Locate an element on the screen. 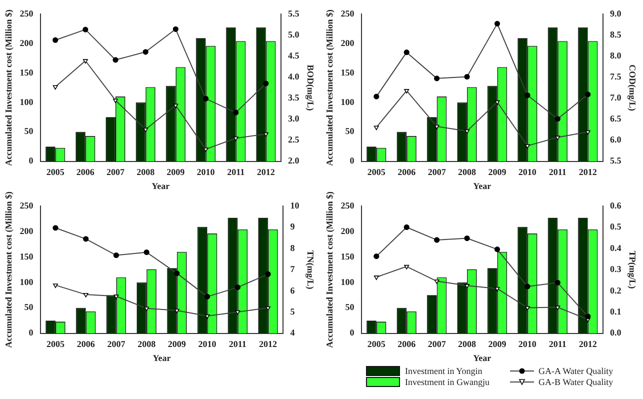 This screenshot has height=399, width=643. y2-tick-label: 0.0 is located at coordinates (616, 333).